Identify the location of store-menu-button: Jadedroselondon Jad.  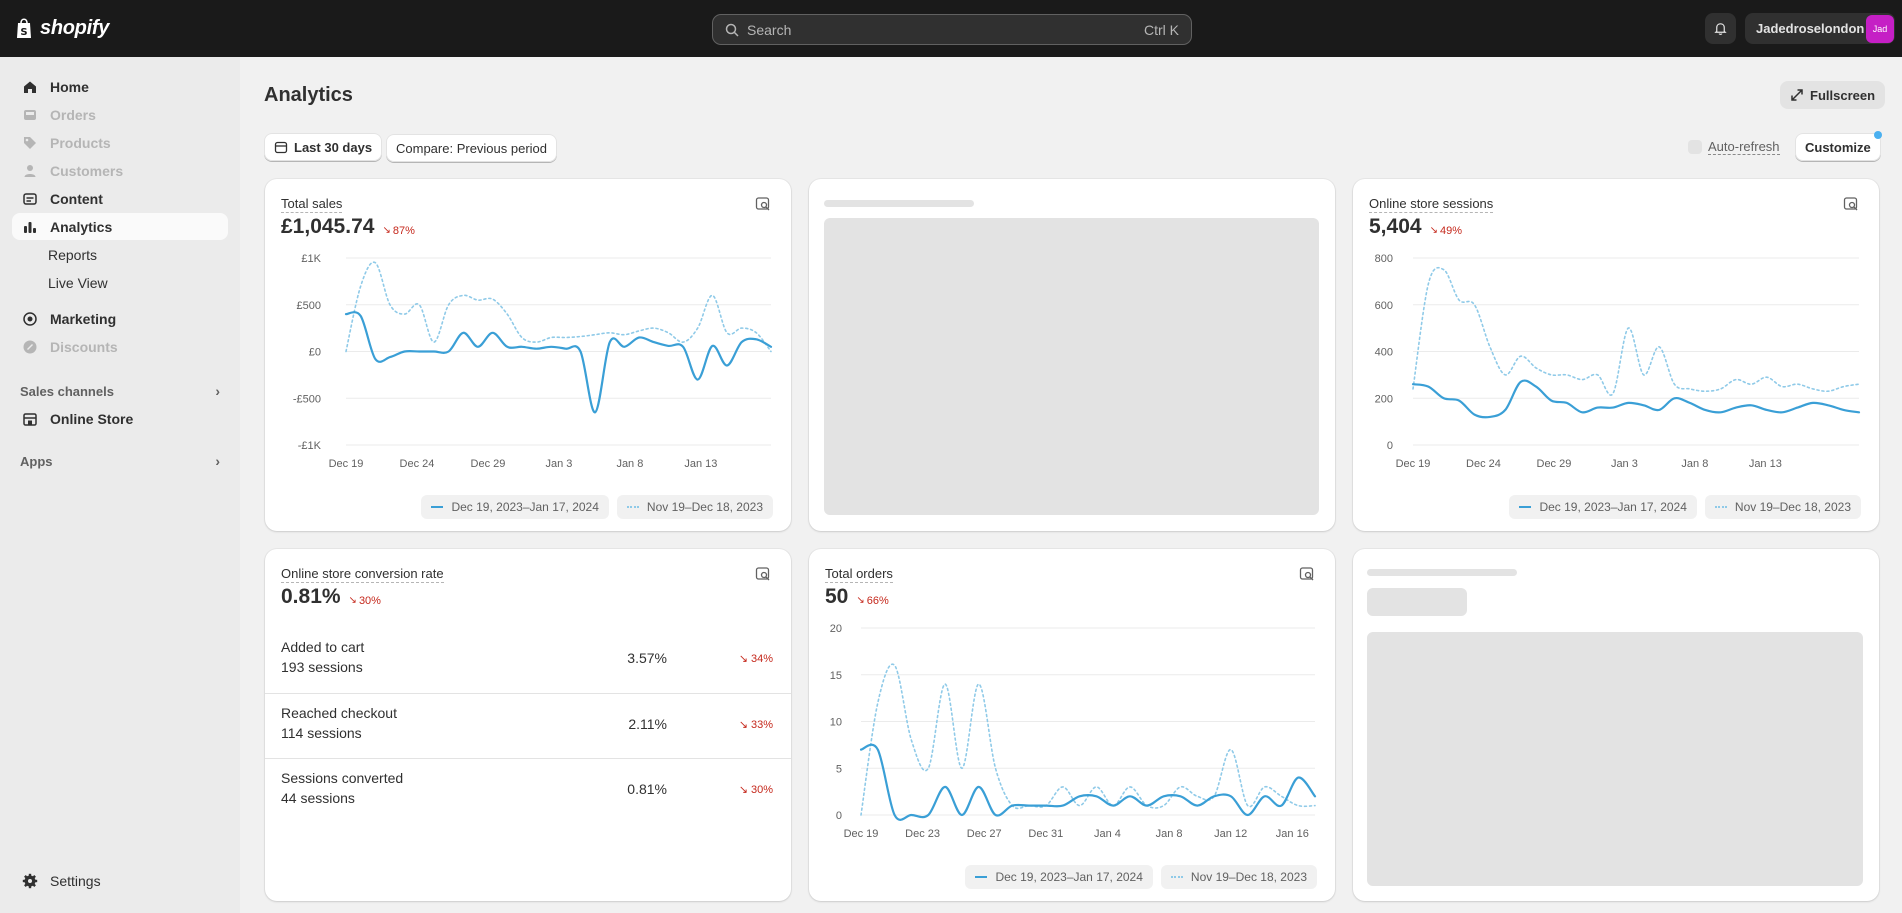
(1820, 28).